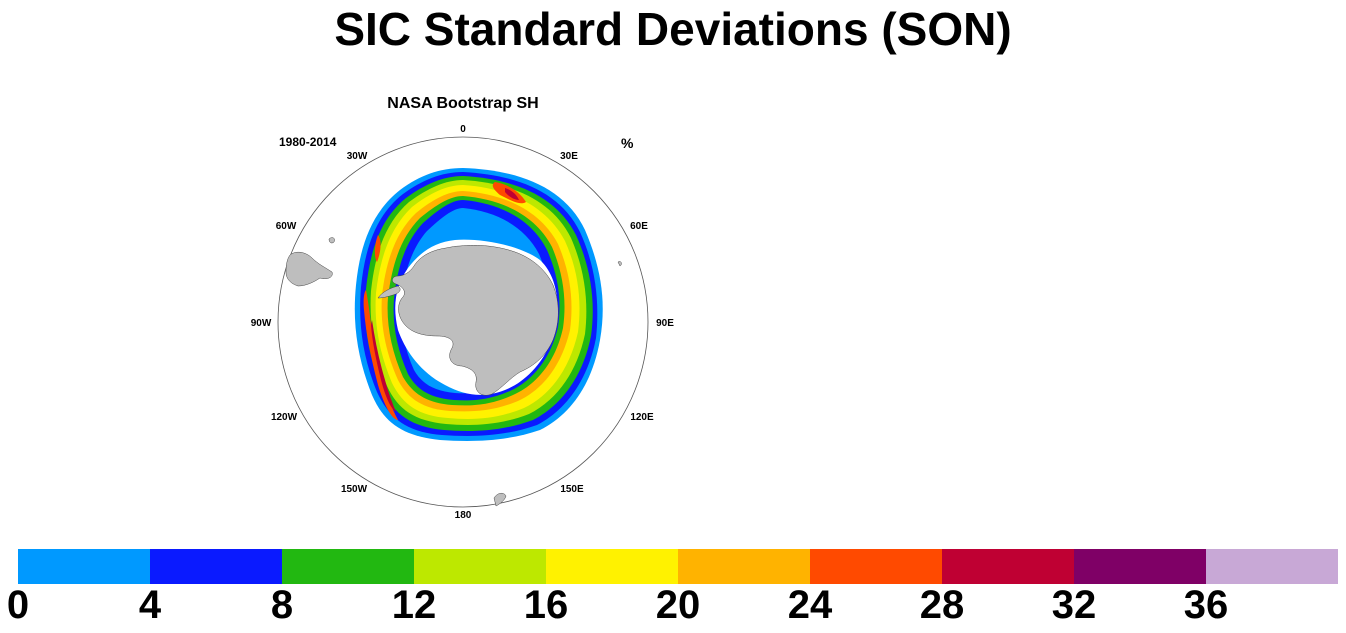 The height and width of the screenshot is (633, 1346). I want to click on south-georgia-island, so click(331, 240).